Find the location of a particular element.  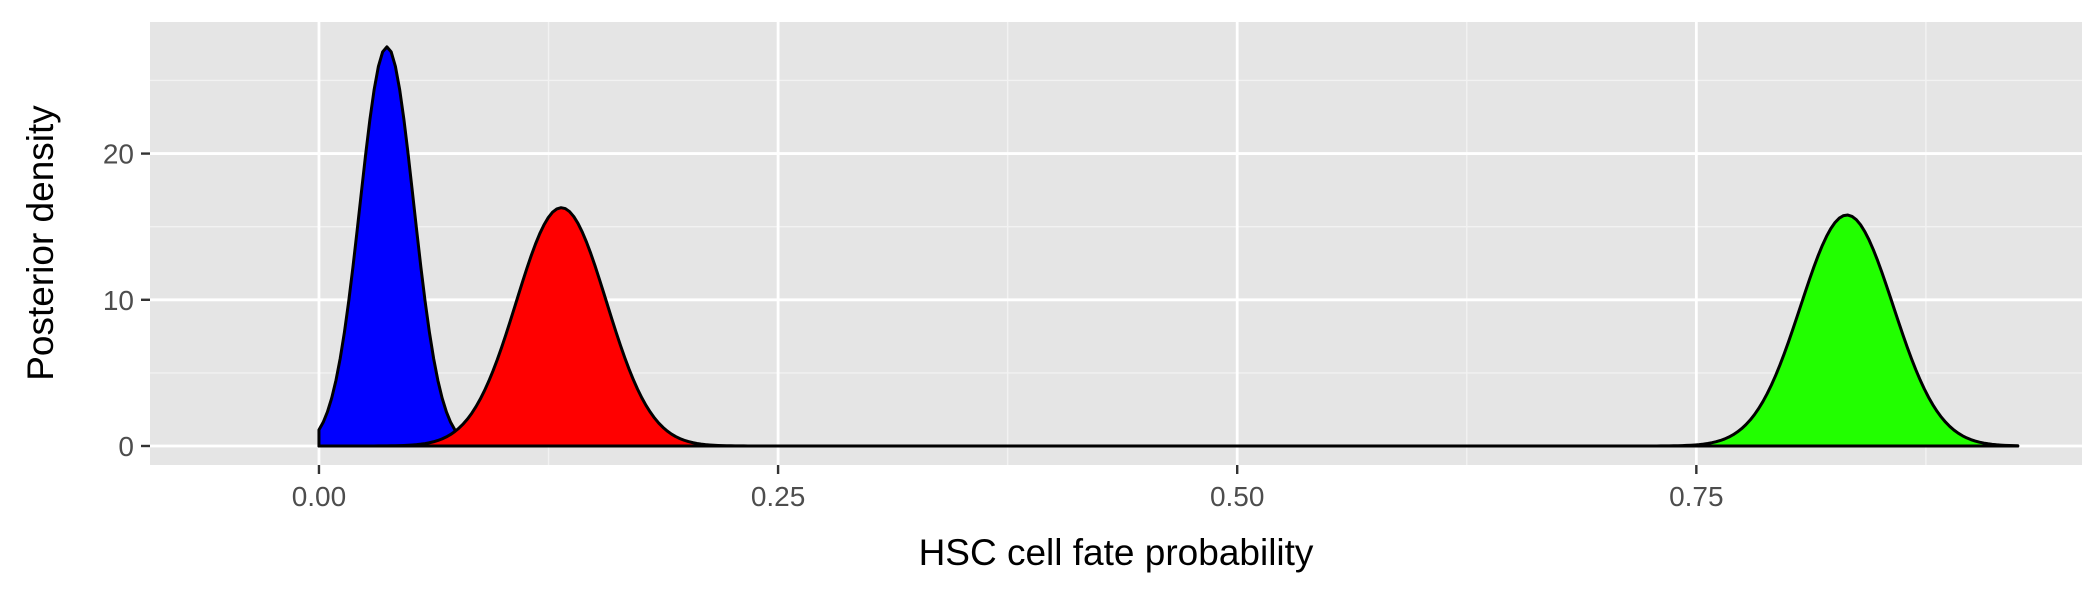

y-tick-label: 0 is located at coordinates (126, 446).